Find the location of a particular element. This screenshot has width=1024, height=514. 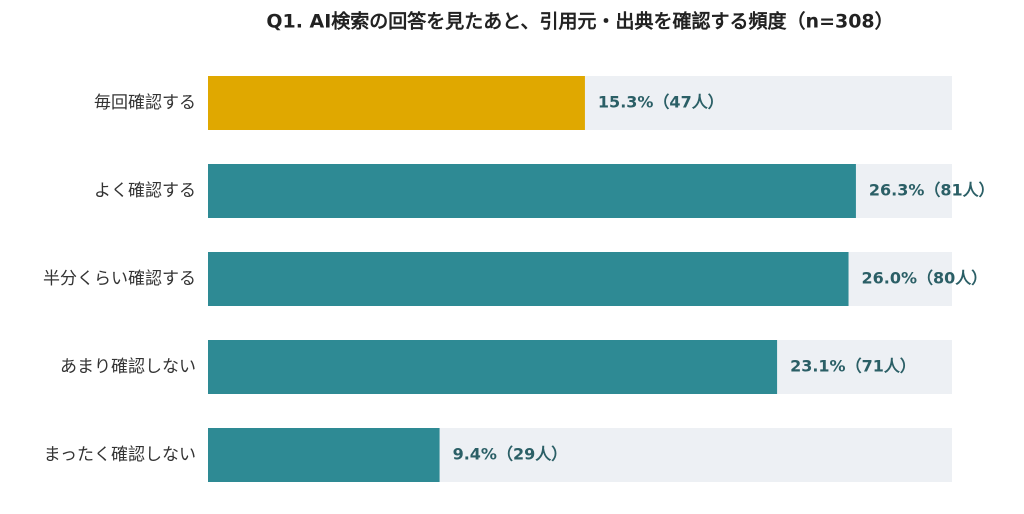

category-label: あまり確認しない is located at coordinates (128, 367).